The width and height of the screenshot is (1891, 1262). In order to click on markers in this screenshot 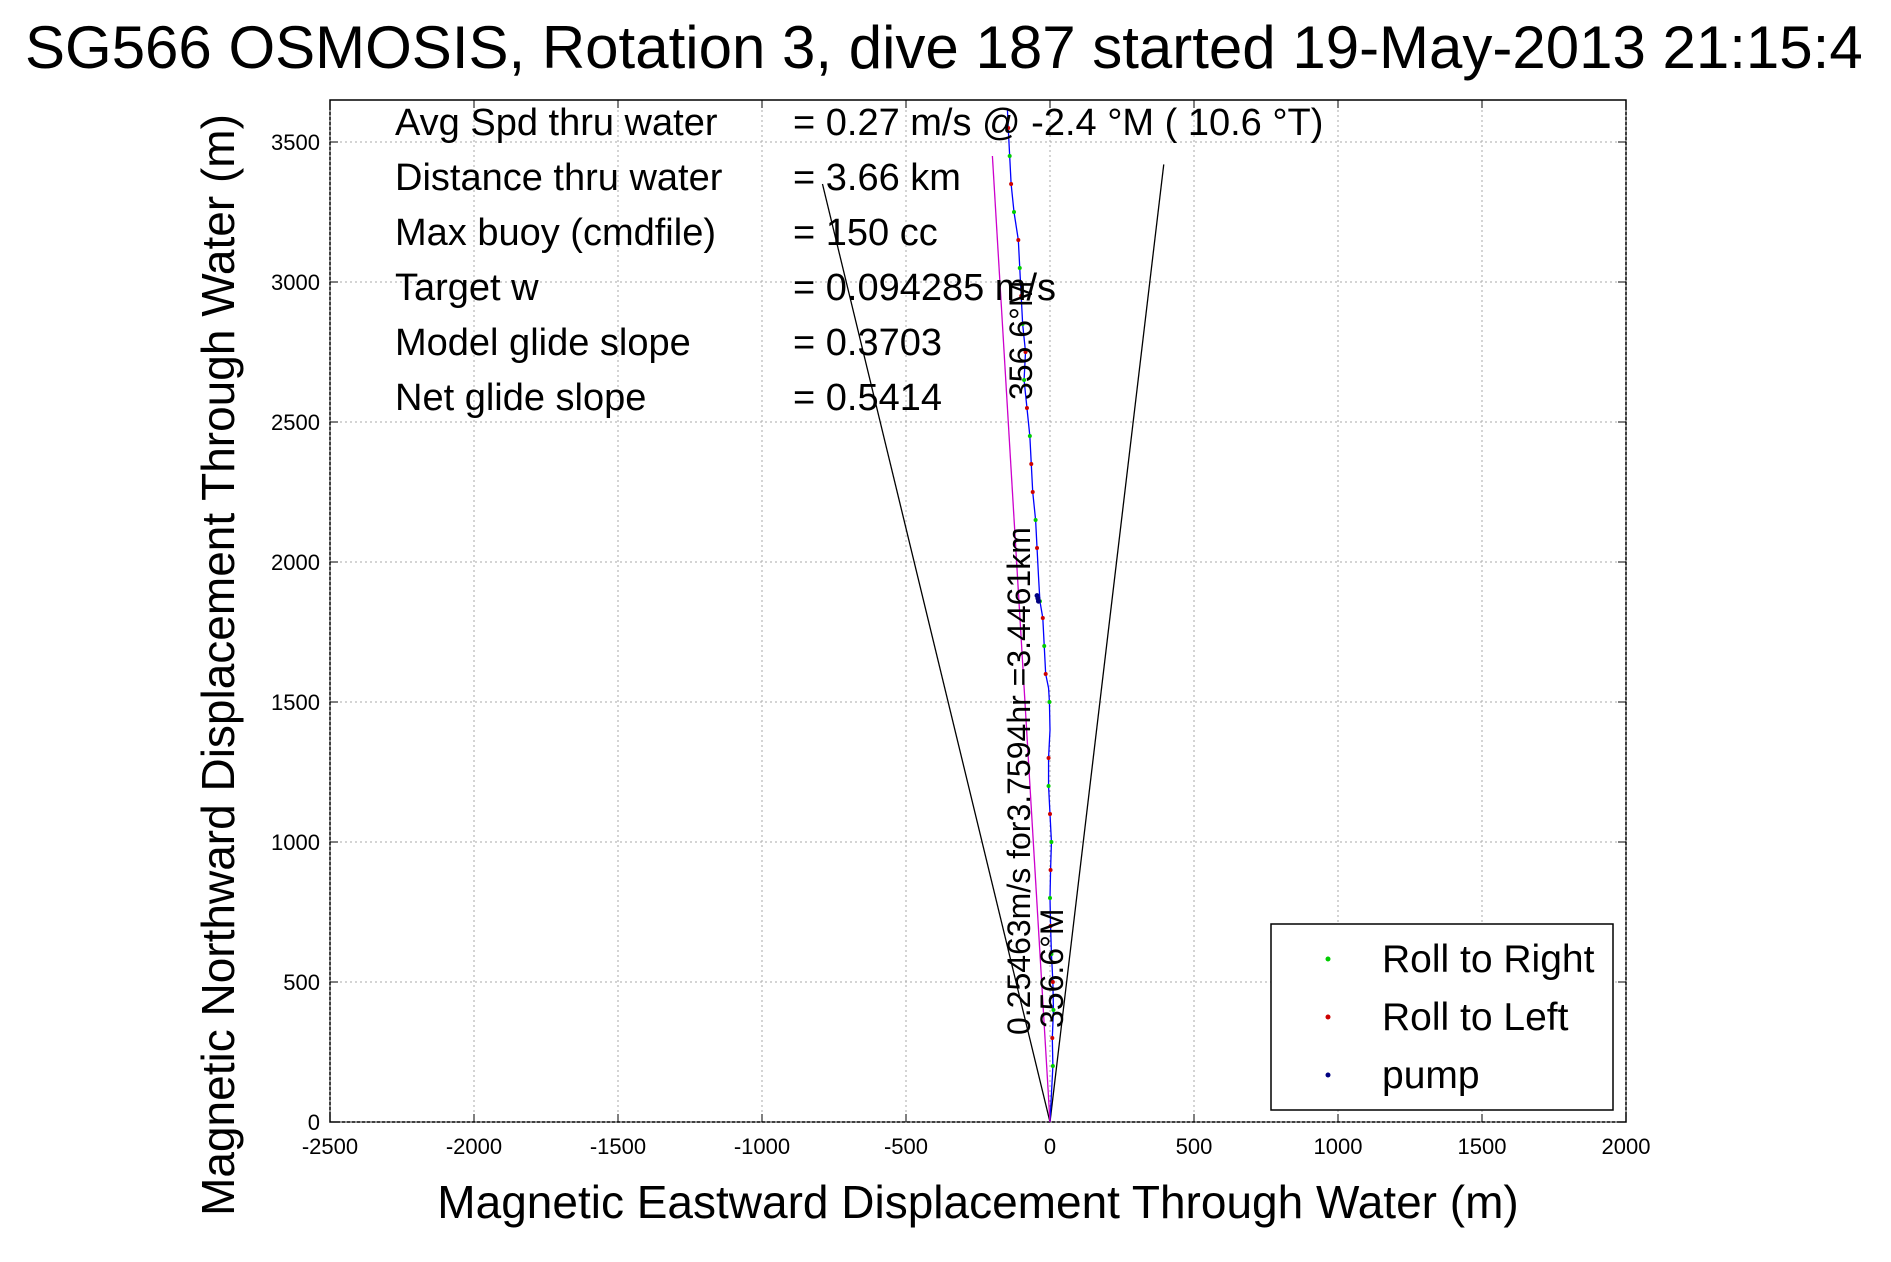, I will do `click(1031, 597)`.